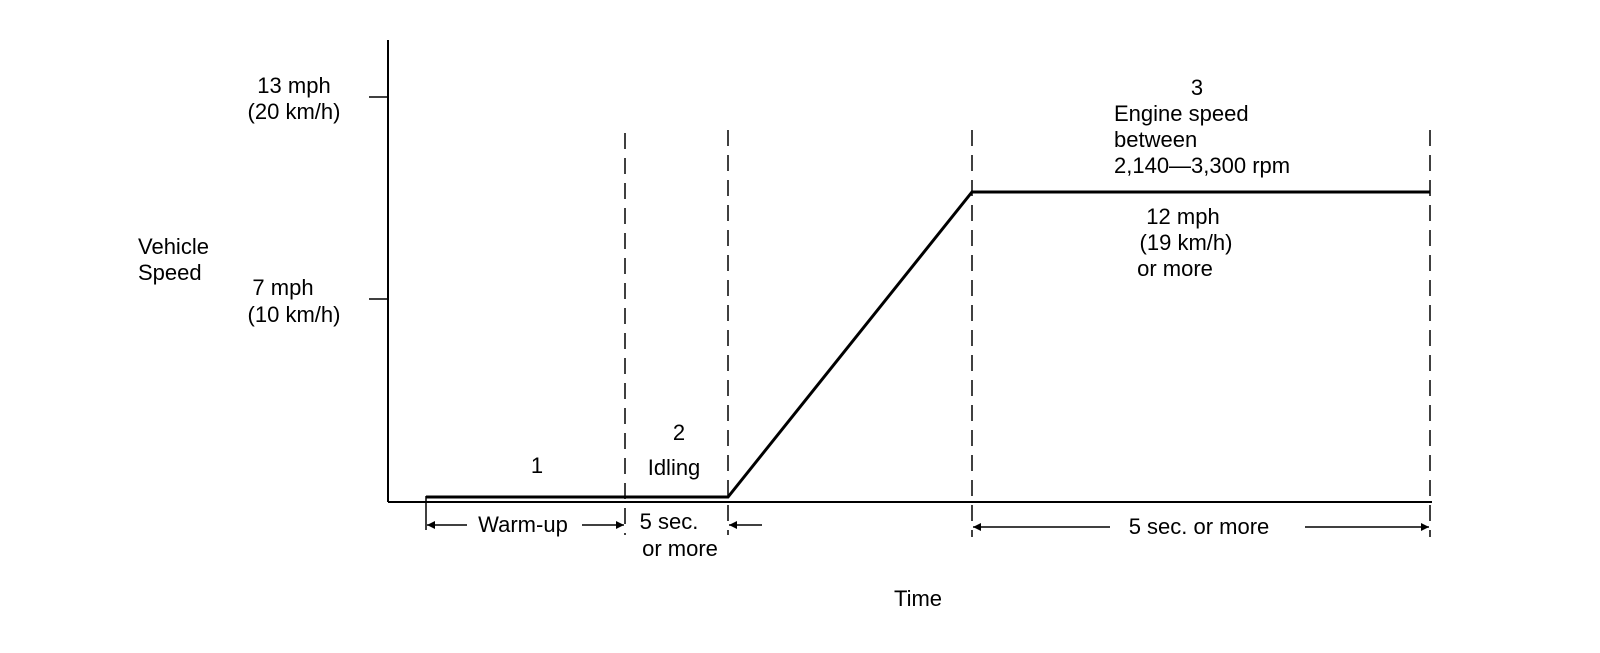 This screenshot has height=653, width=1600. I want to click on phase-3-speed-line3: or more, so click(1175, 268).